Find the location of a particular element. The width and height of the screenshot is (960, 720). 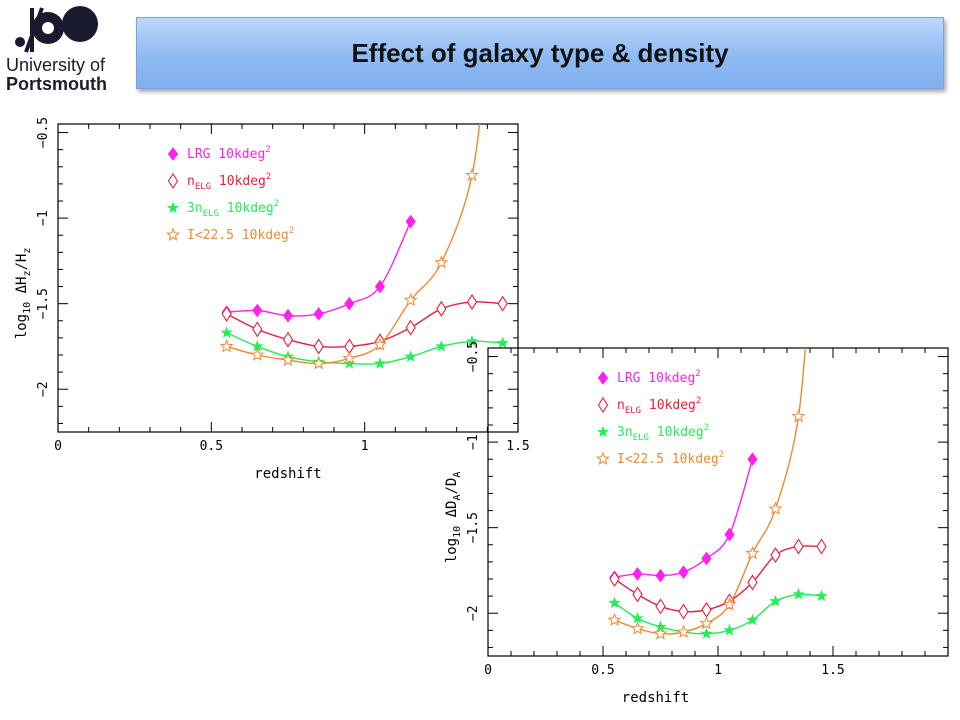

y-axis-label: log10 ΔDA/DA is located at coordinates (453, 518).